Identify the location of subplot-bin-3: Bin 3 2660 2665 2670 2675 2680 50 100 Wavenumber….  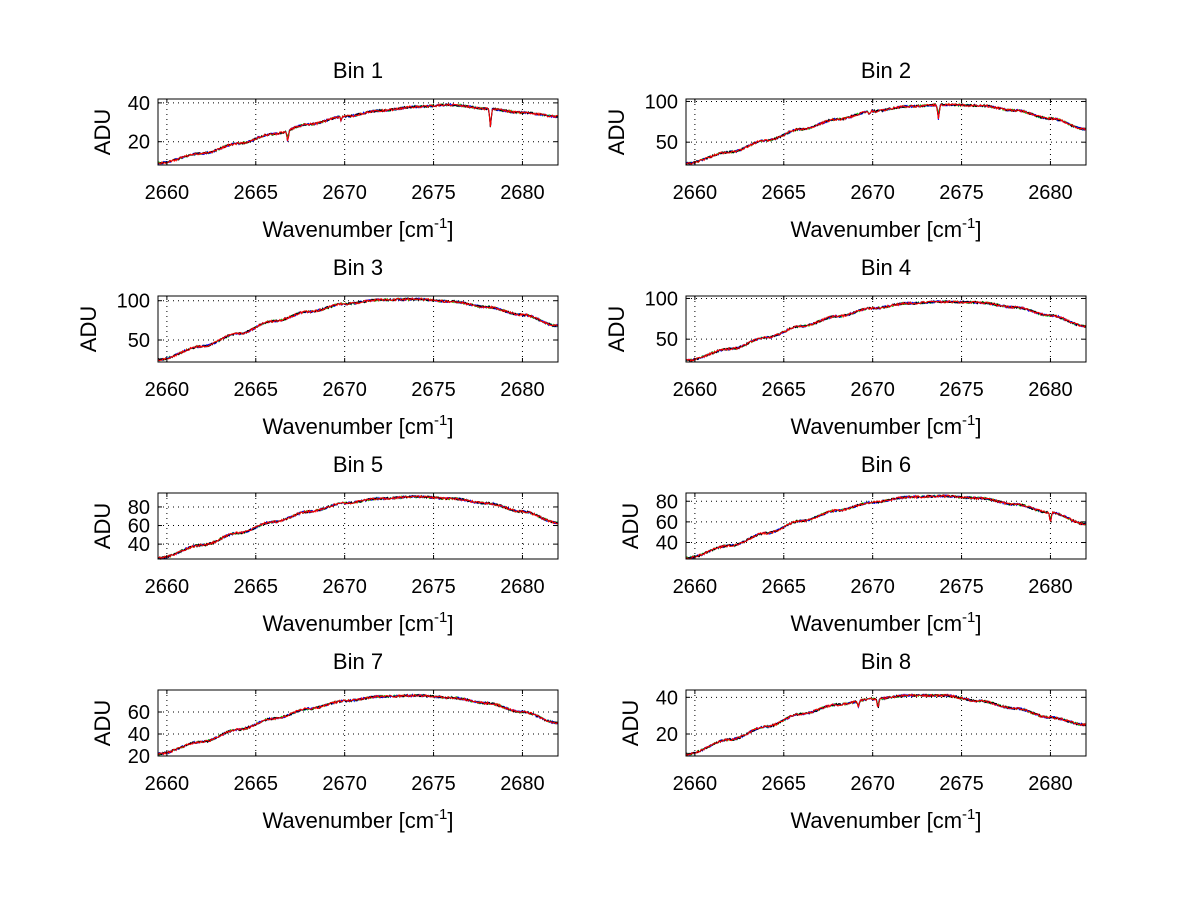
(317, 347).